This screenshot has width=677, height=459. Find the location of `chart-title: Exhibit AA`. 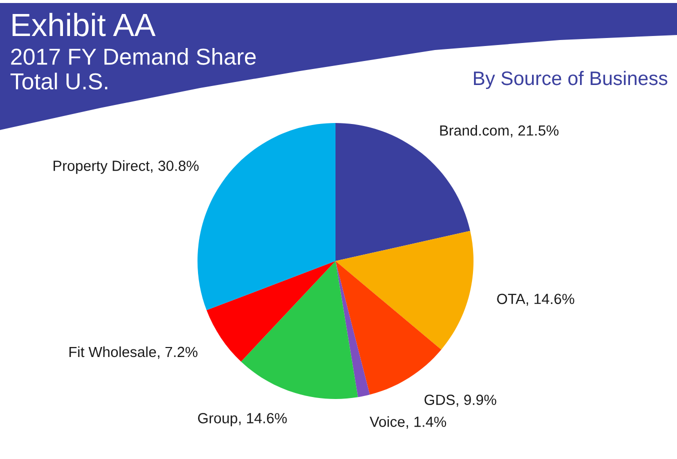

chart-title: Exhibit AA is located at coordinates (84, 24).